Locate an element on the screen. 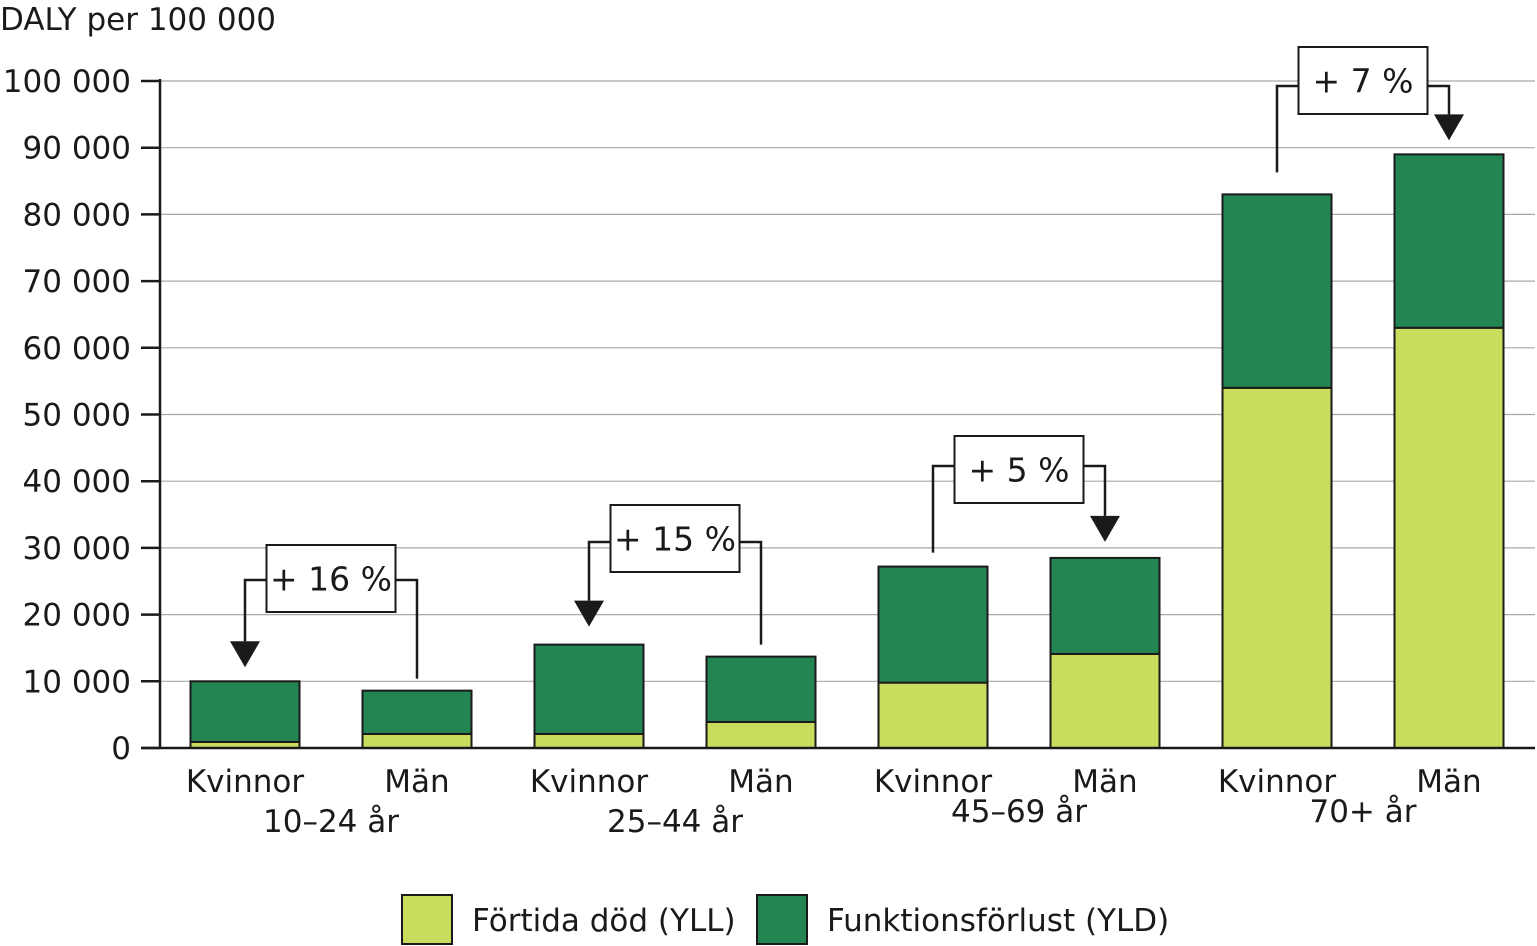  annotation-label: + 5 % is located at coordinates (1019, 470).